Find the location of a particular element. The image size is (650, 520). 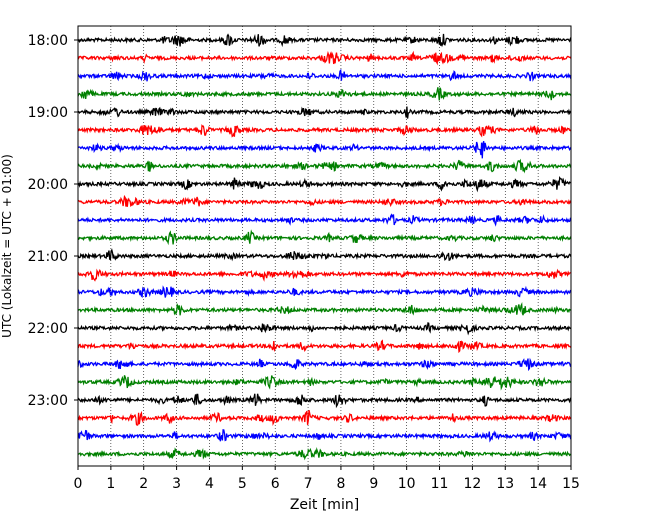

x-tick-label: 10 is located at coordinates (407, 484).